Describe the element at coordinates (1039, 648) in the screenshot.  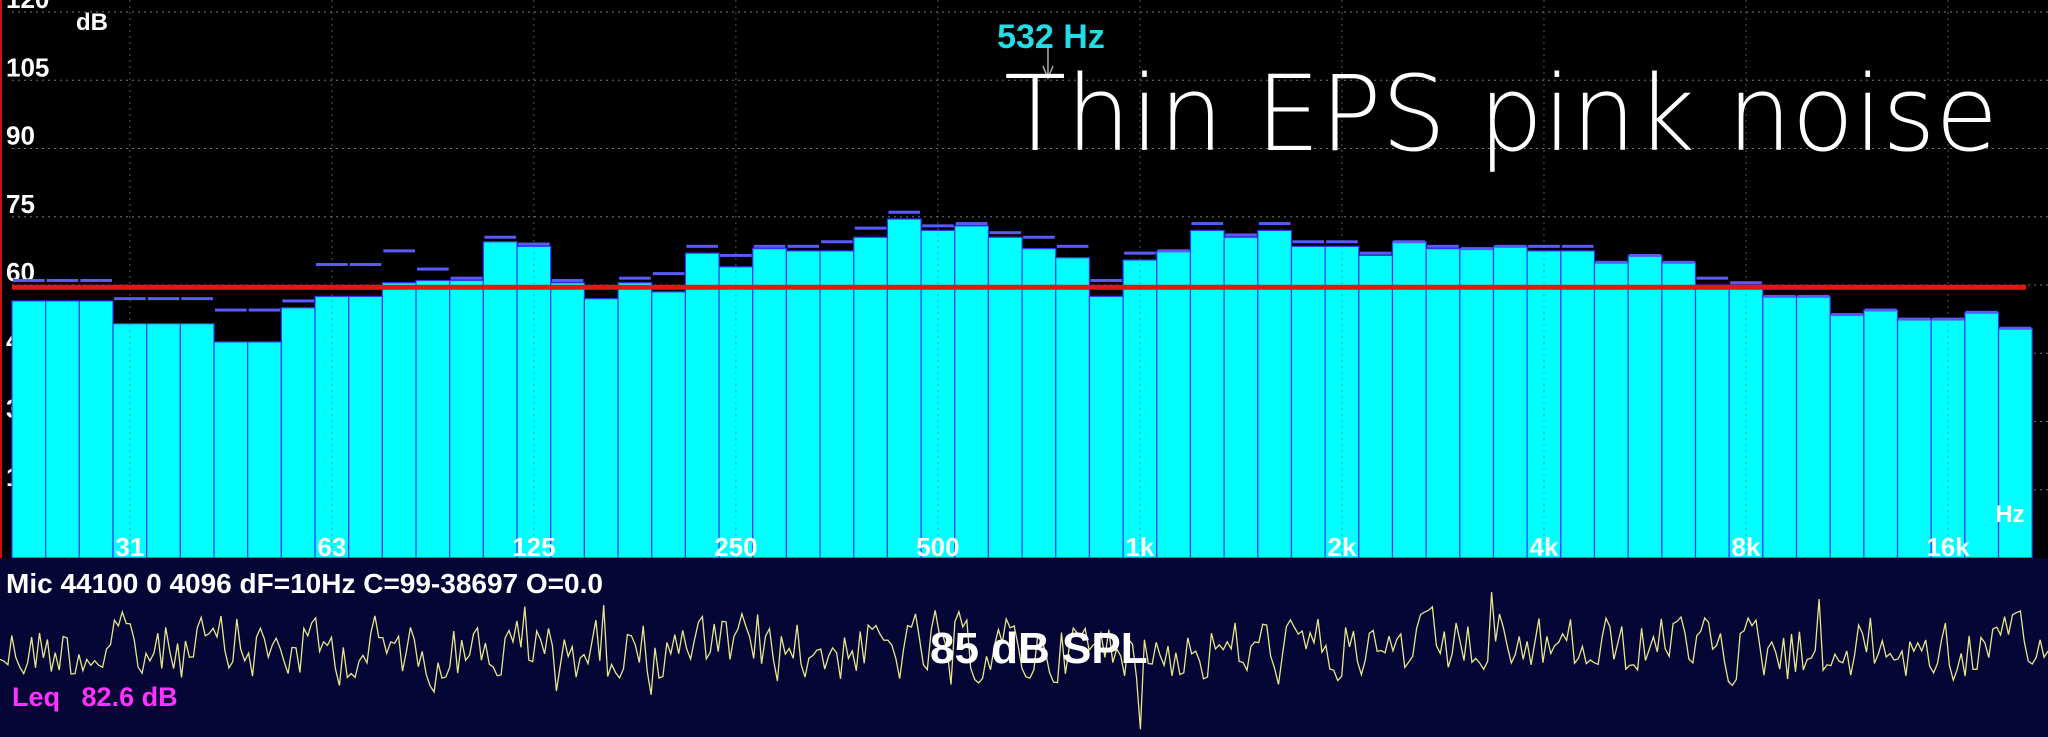
I see `spl-readout: 85 dB SPL` at that location.